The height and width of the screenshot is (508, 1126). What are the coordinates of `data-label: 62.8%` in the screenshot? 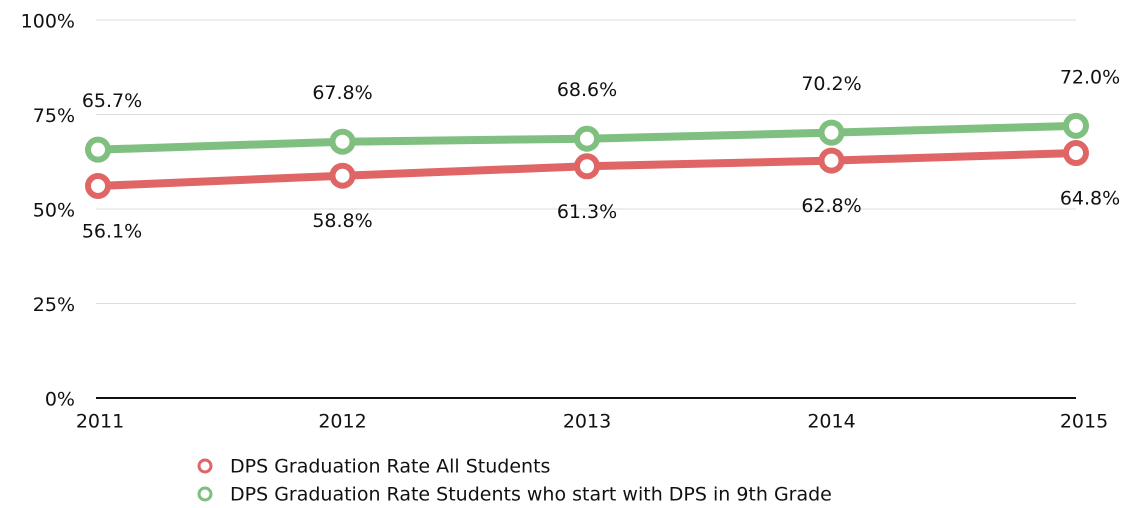 It's located at (831, 206).